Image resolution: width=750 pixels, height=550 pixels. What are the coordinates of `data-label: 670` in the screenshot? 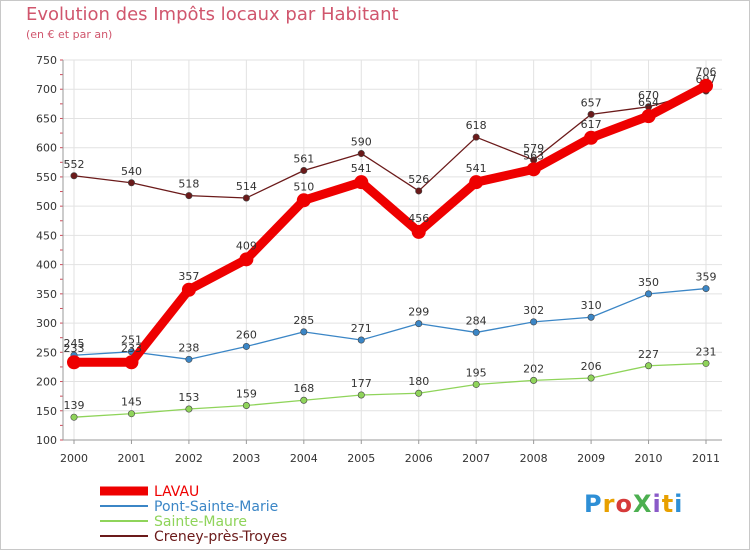 It's located at (648, 95).